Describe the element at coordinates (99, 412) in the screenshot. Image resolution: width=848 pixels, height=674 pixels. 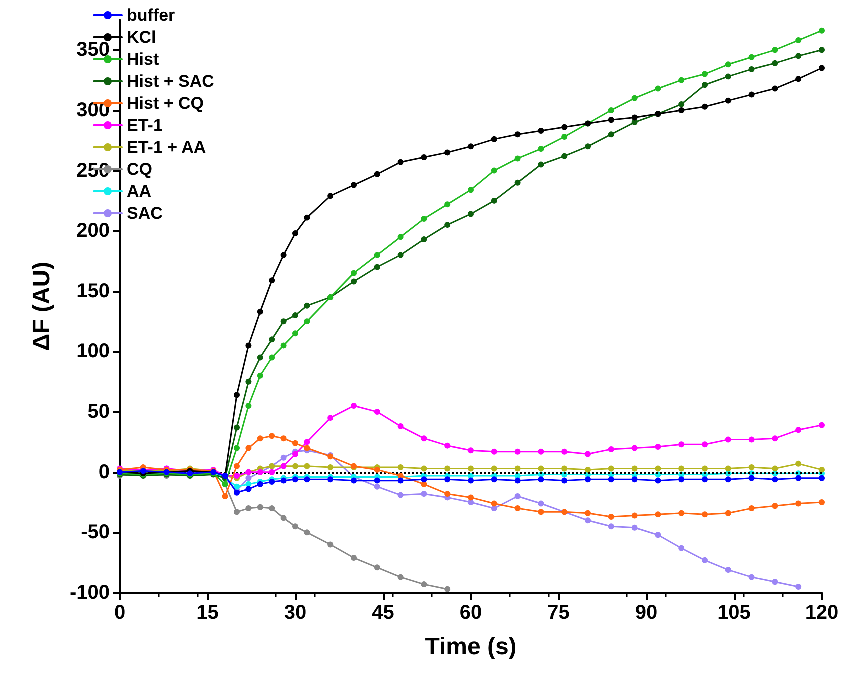
I see `y-tick-label: 50` at that location.